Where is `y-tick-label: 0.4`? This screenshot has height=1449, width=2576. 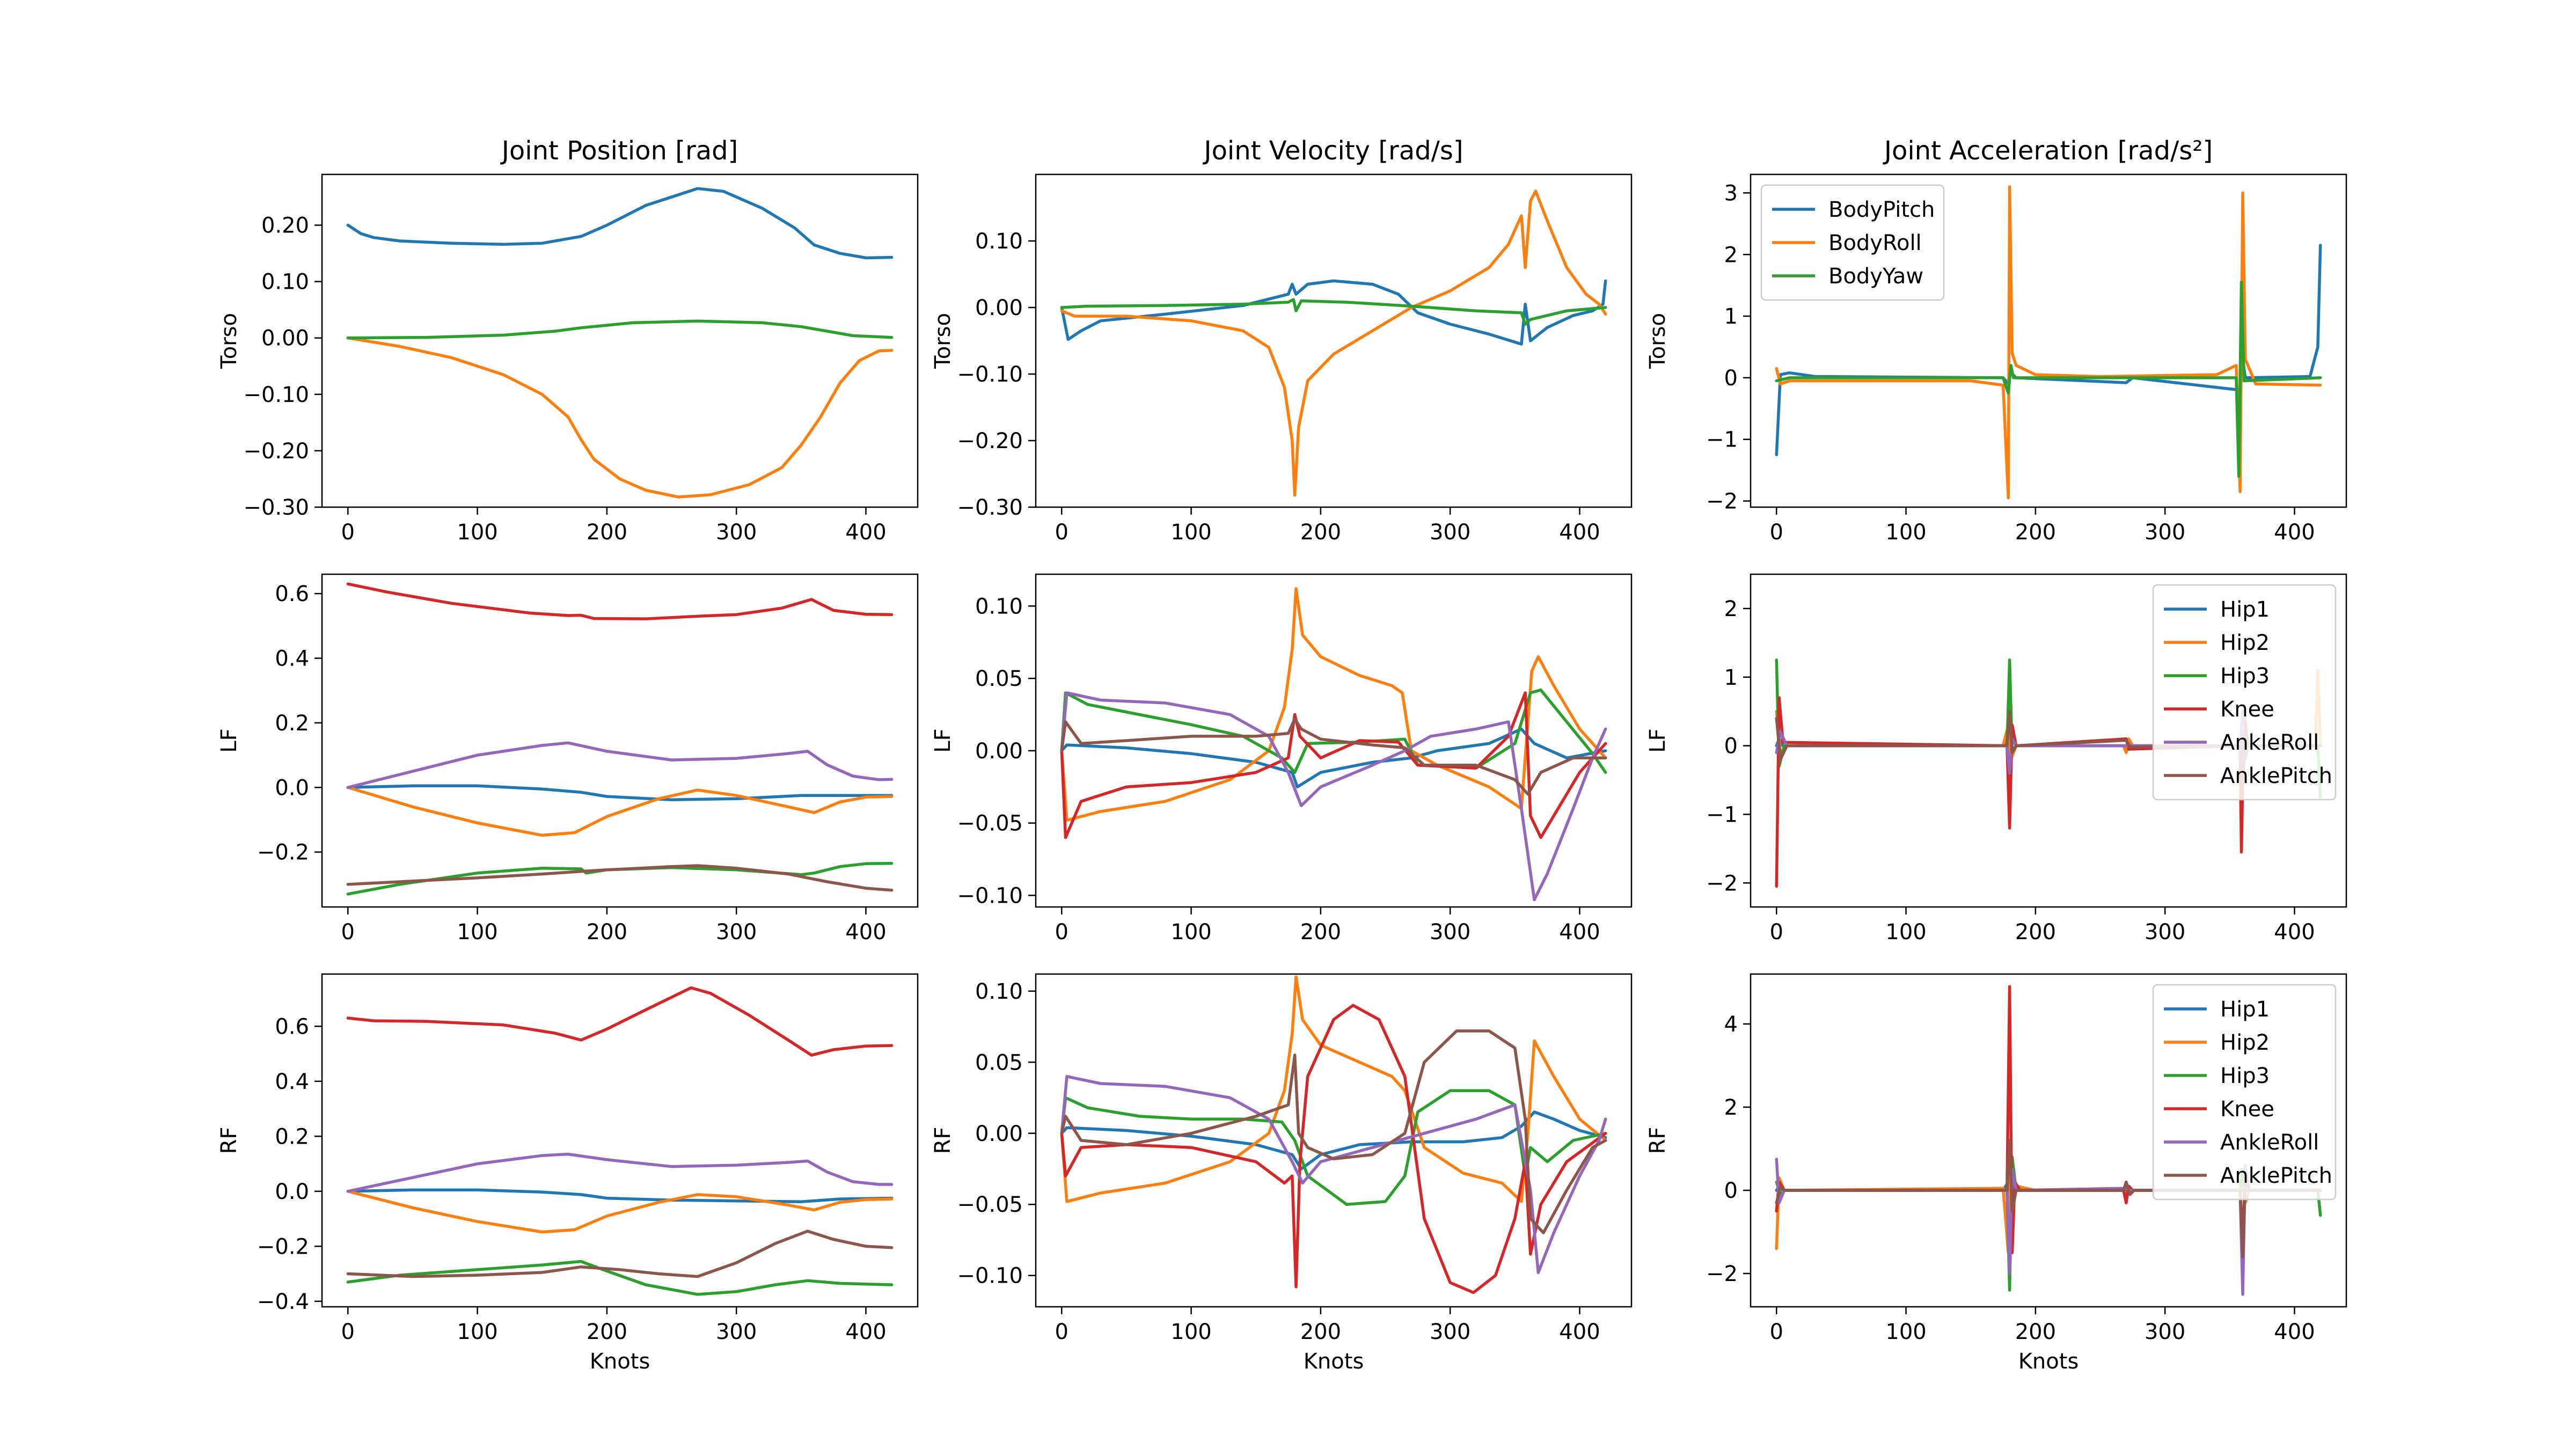 y-tick-label: 0.4 is located at coordinates (292, 659).